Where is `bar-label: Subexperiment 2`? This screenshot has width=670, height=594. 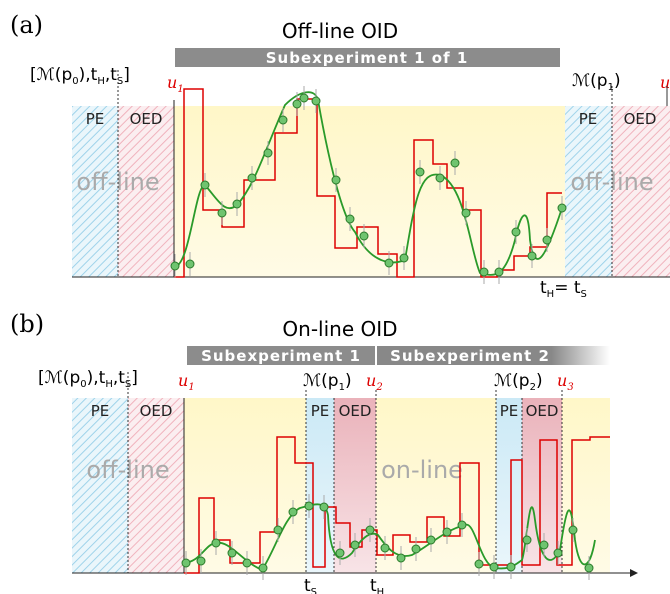
bar-label: Subexperiment 2 is located at coordinates (470, 356).